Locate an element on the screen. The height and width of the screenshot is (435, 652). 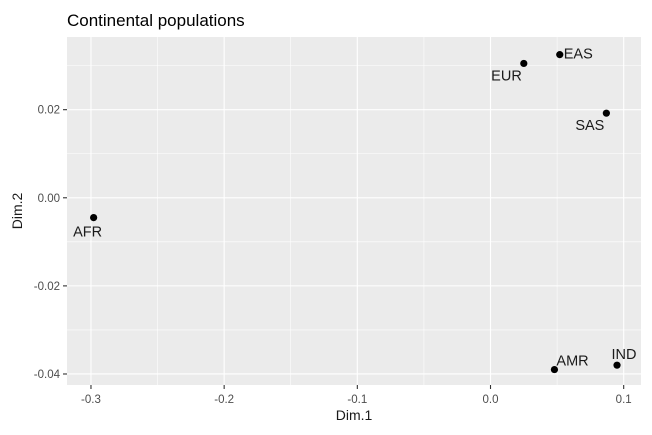
x-tick-label: -0.2 is located at coordinates (224, 400).